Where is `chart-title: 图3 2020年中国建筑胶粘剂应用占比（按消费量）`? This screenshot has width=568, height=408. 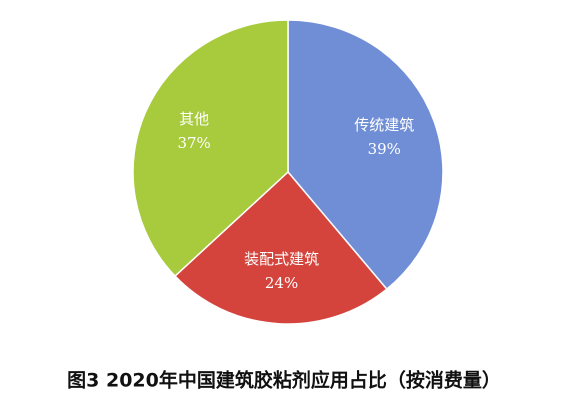 chart-title: 图3 2020年中国建筑胶粘剂应用占比（按消费量） is located at coordinates (284, 380).